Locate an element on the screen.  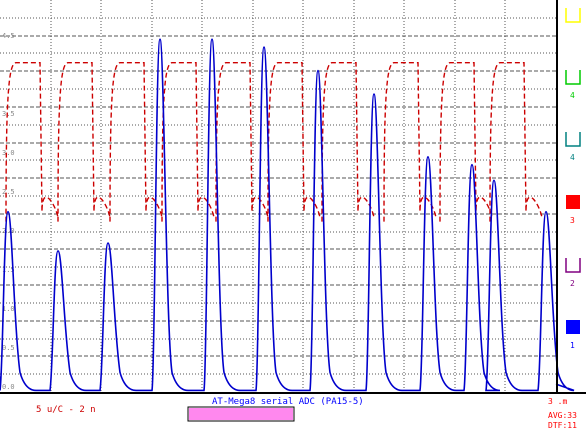
channel-4-toggle: 4 is located at coordinates (573, 85).